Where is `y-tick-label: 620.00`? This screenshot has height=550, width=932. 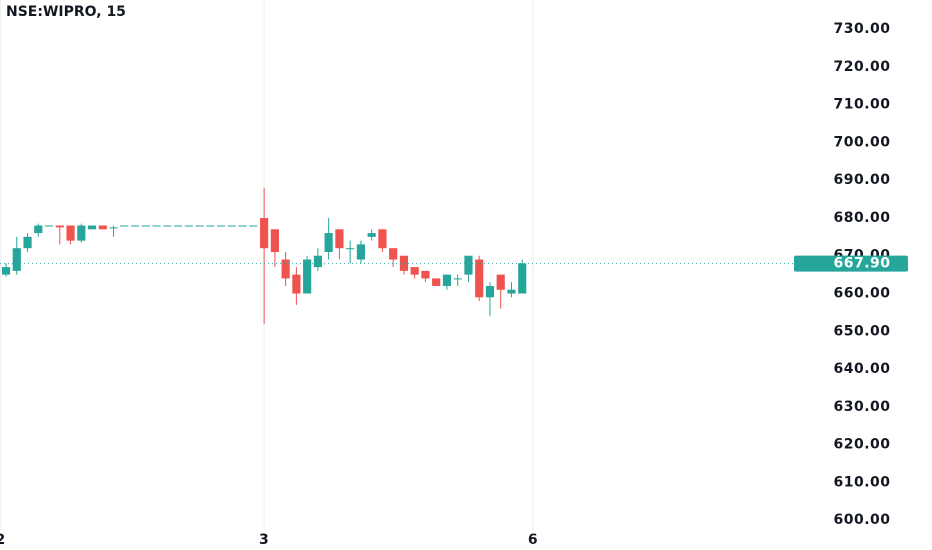 y-tick-label: 620.00 is located at coordinates (861, 445).